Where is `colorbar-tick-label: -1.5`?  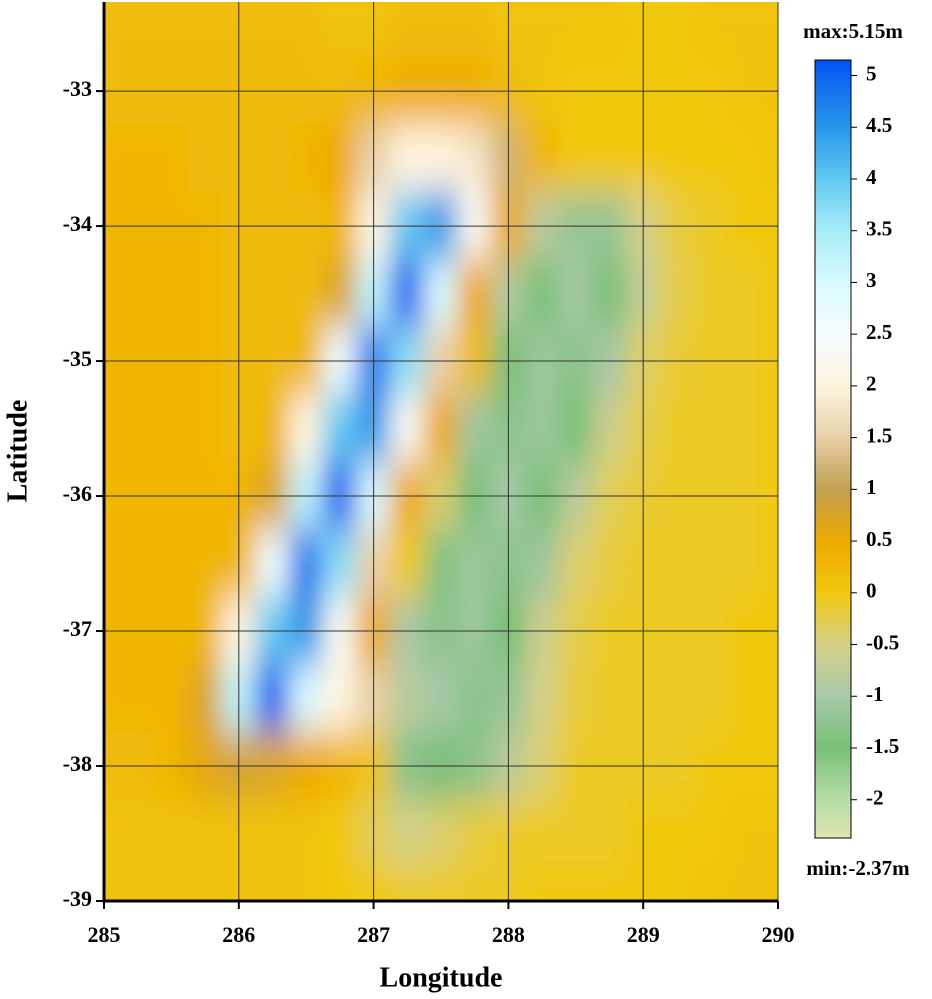
colorbar-tick-label: -1.5 is located at coordinates (882, 746).